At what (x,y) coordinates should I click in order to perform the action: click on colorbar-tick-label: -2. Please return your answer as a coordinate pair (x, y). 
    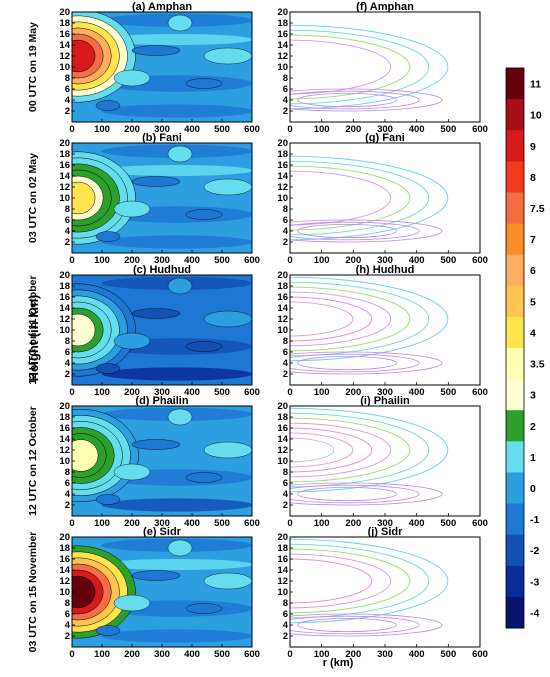
    Looking at the image, I should click on (534, 551).